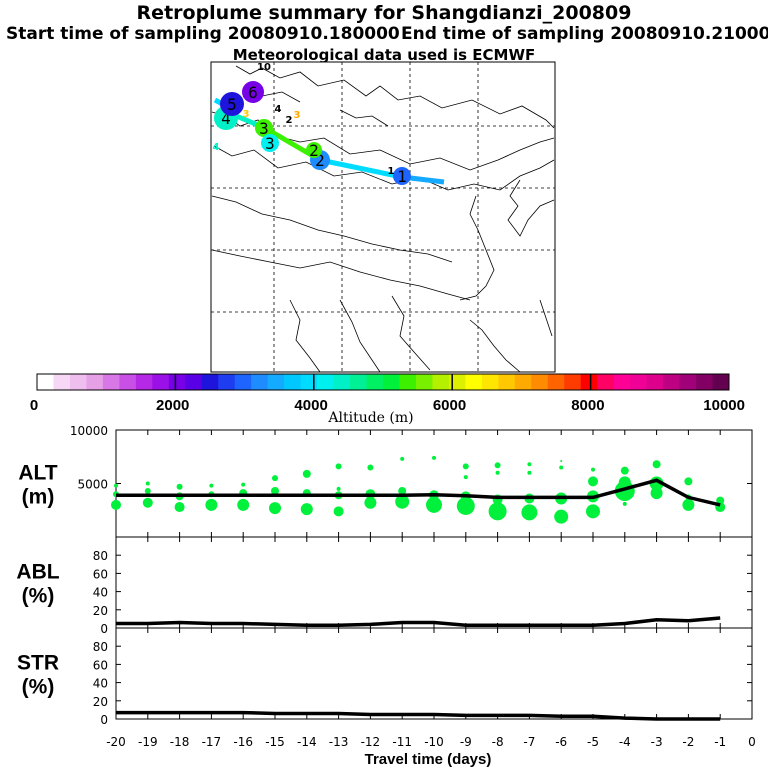 The width and height of the screenshot is (768, 768). Describe the element at coordinates (371, 742) in the screenshot. I see `x-tick-label: -12` at that location.